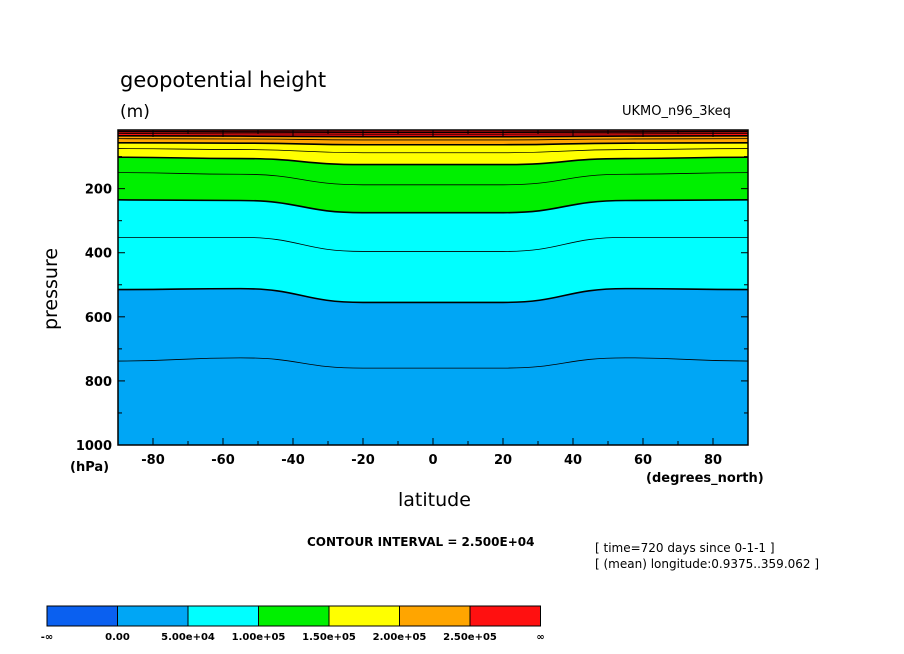  I want to click on x-tick-label: 20, so click(503, 460).